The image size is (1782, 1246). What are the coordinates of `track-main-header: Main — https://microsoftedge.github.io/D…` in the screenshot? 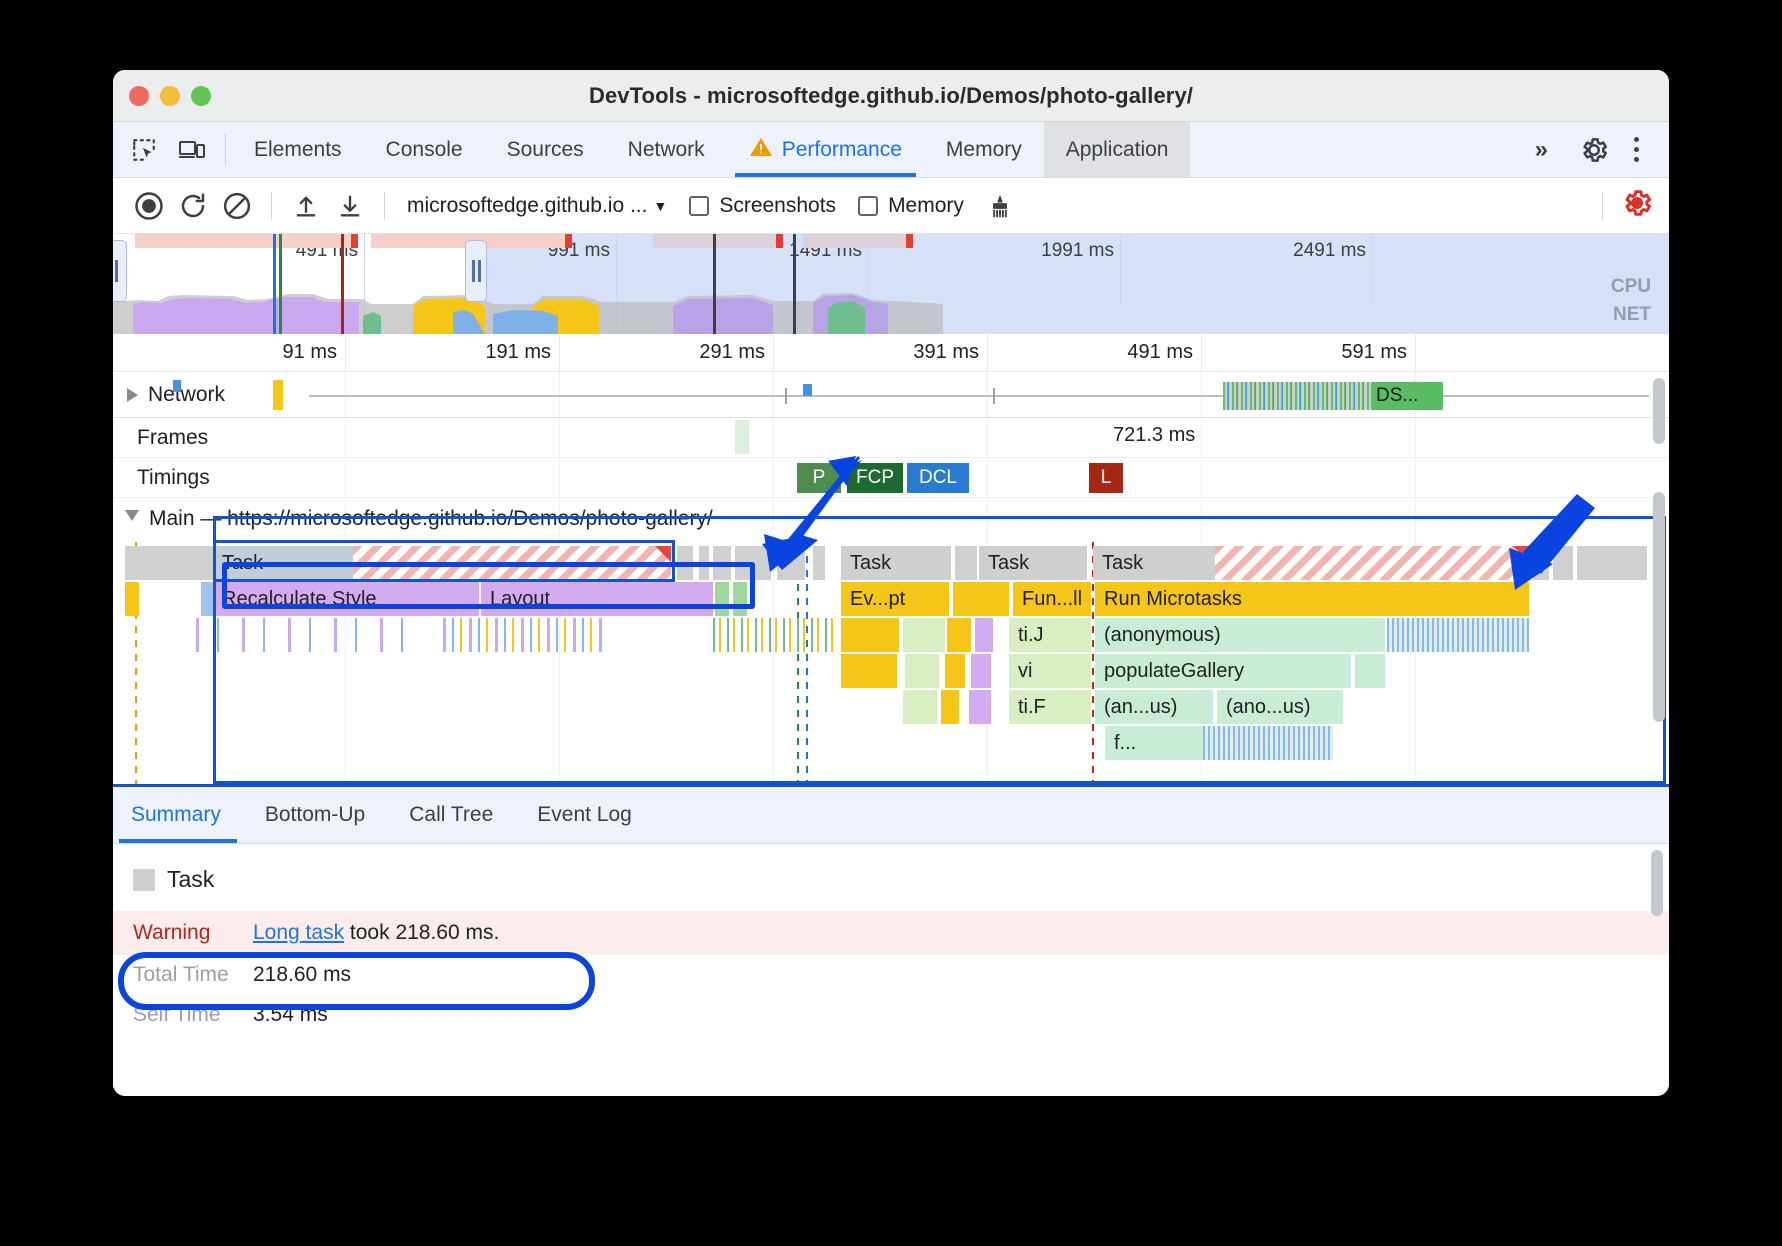 It's located at (891, 519).